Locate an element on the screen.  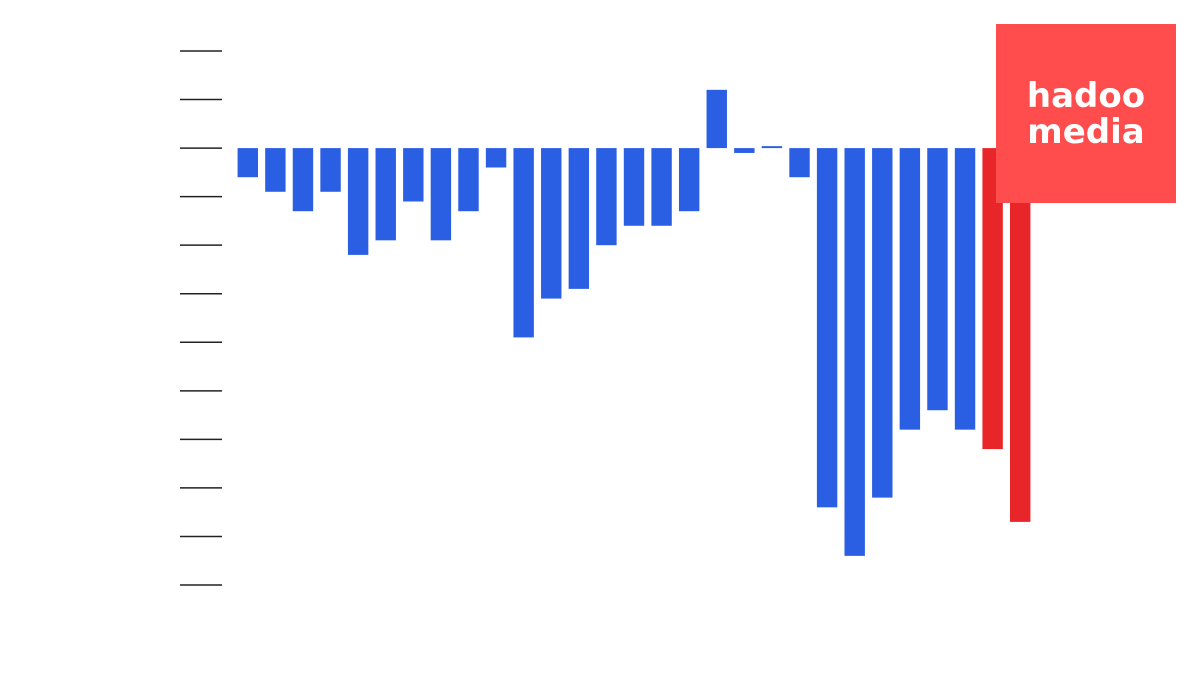
watermark: hadoo media is located at coordinates (1086, 113).